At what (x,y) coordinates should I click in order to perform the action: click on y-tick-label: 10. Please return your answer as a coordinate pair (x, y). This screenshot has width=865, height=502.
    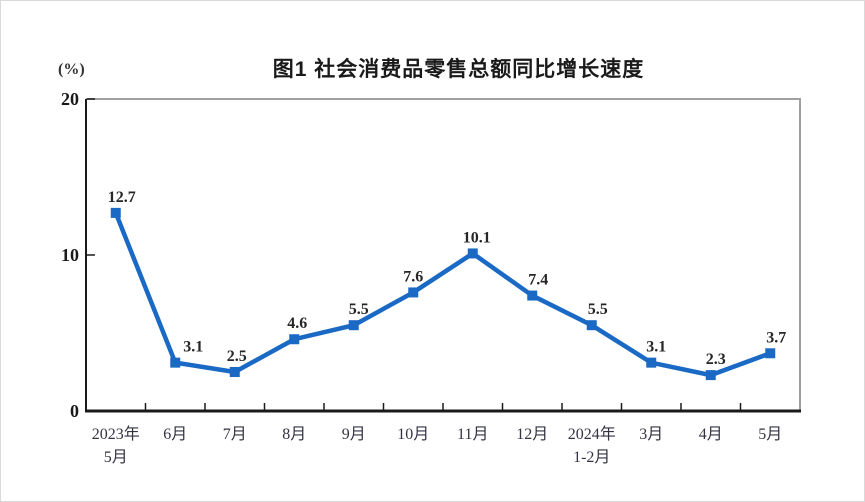
    Looking at the image, I should click on (70, 255).